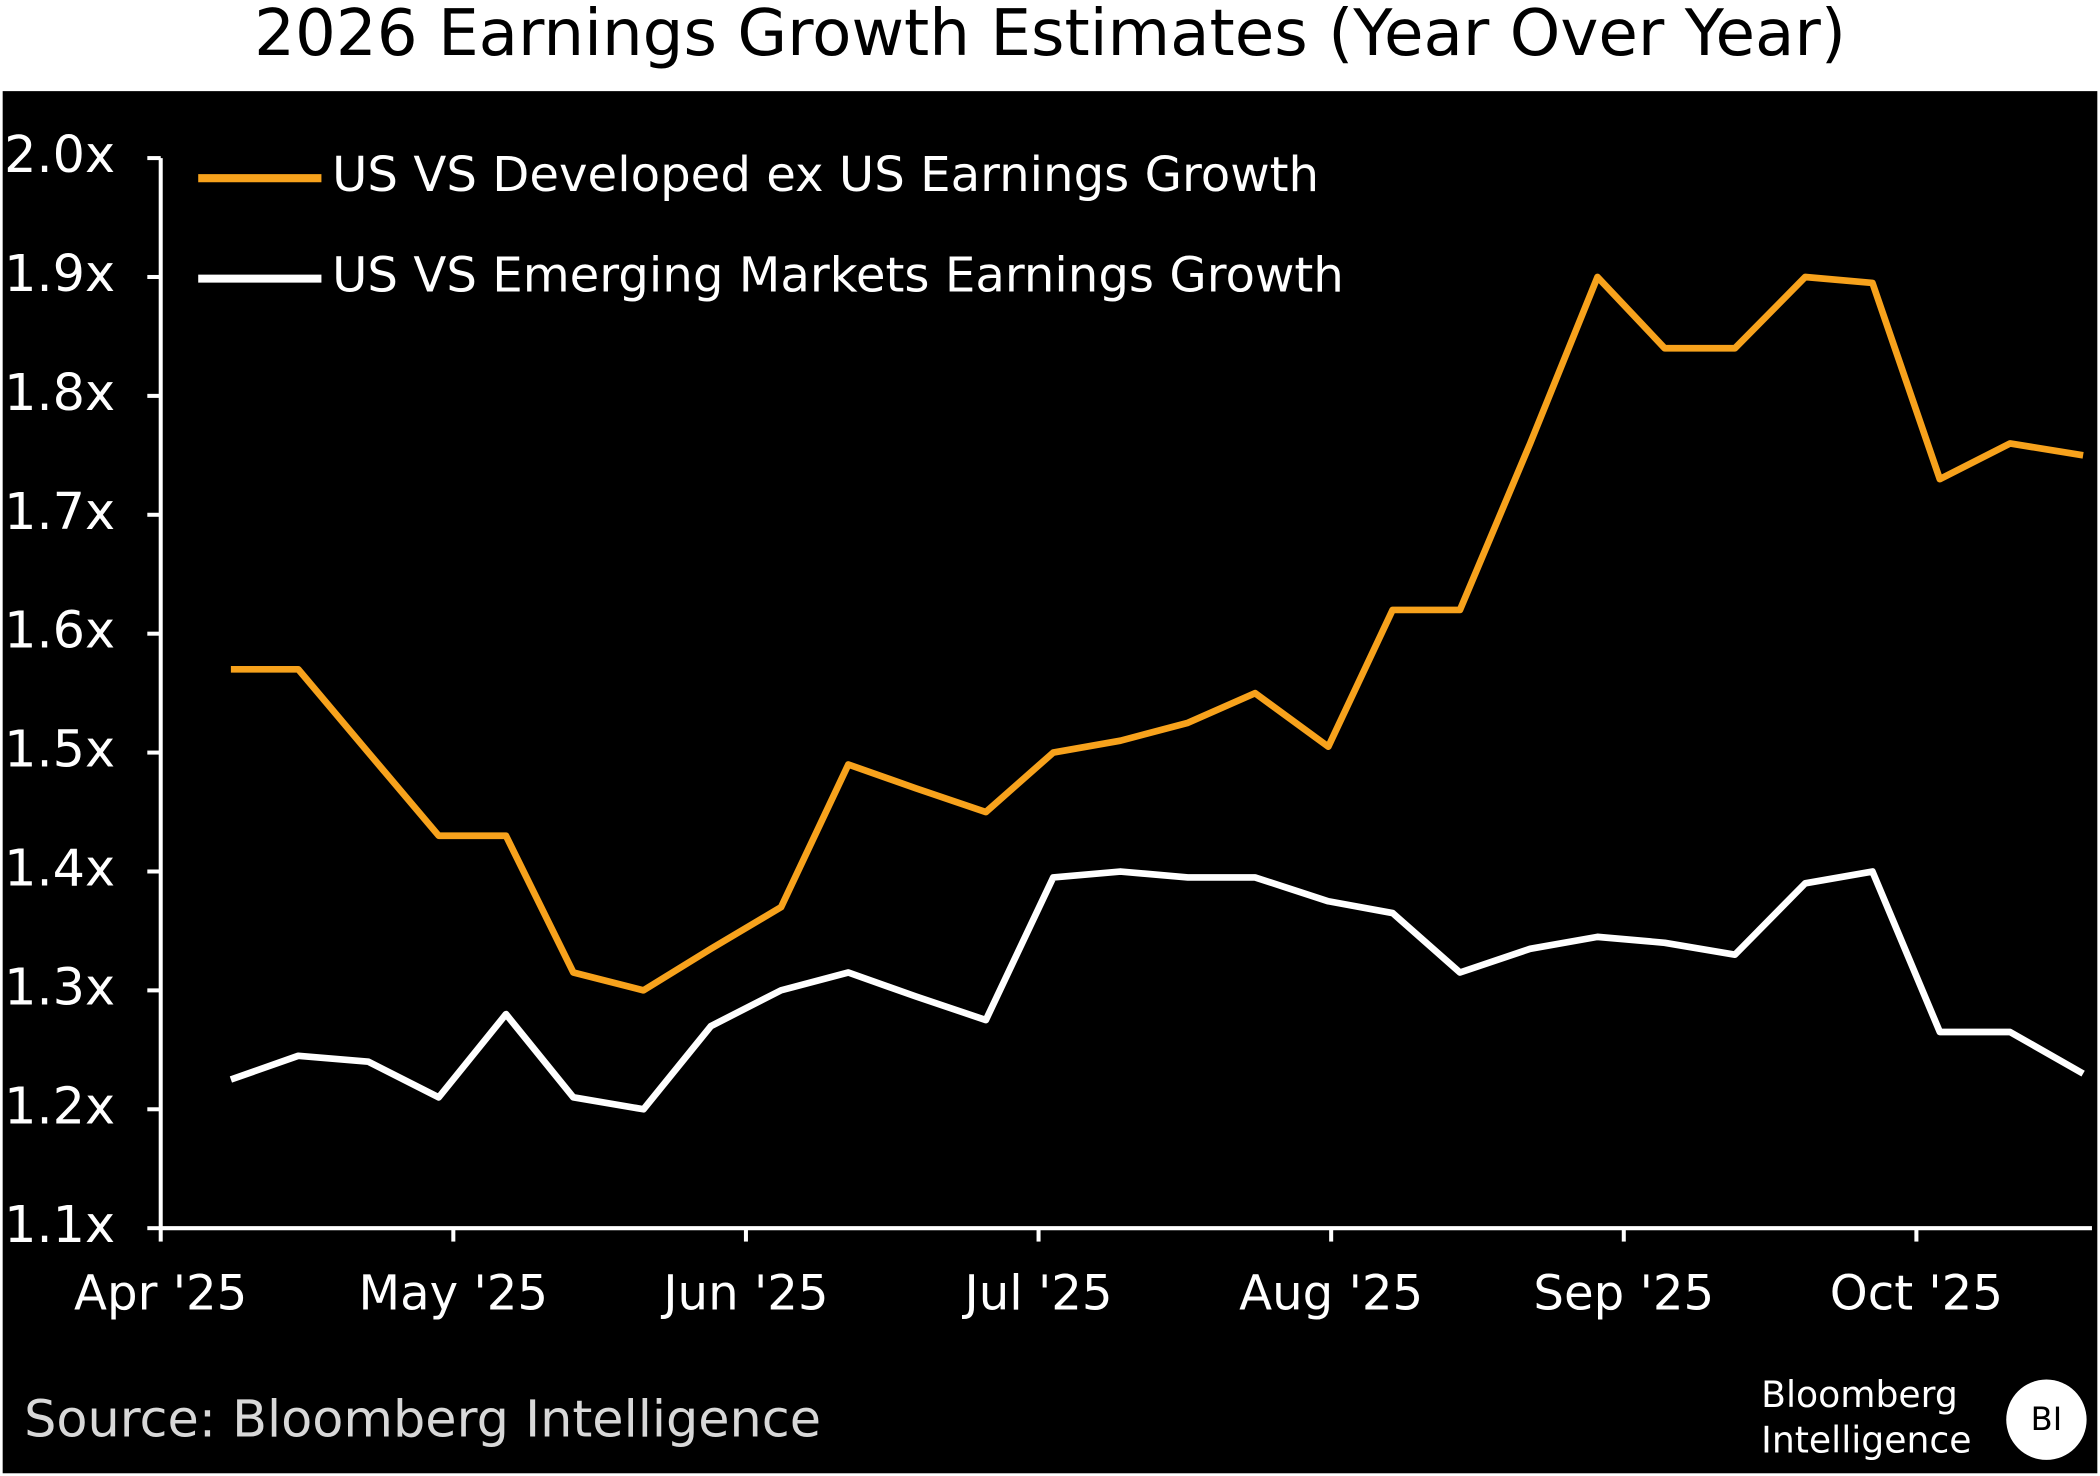  I want to click on x-tick-label: Apr '25, so click(160, 1293).